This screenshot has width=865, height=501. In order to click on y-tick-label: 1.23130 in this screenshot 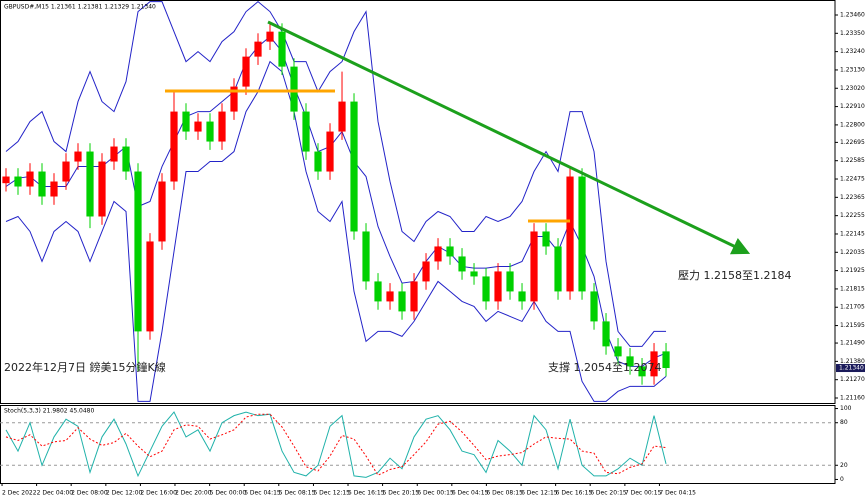, I will do `click(852, 69)`.